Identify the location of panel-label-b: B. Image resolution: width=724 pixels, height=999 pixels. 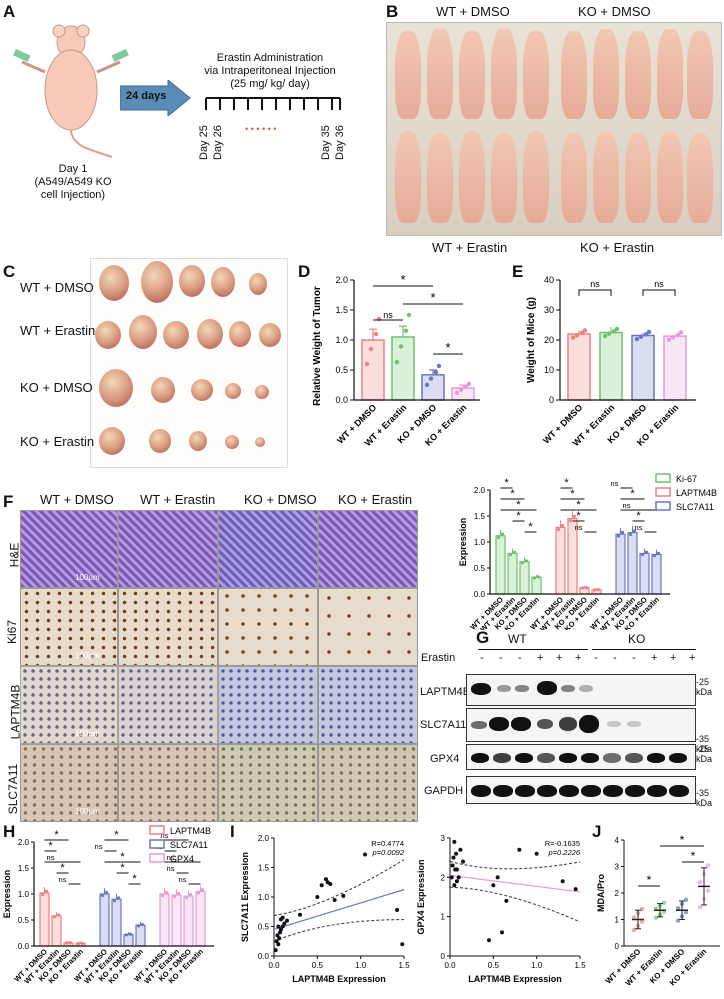
(392, 11).